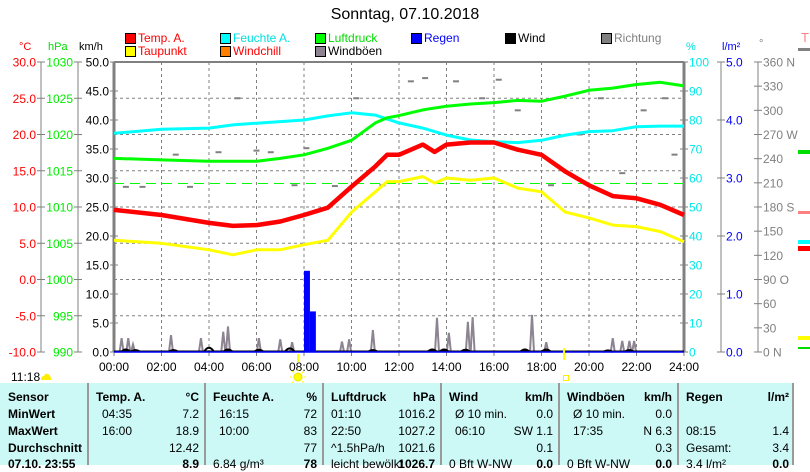 Image resolution: width=810 pixels, height=472 pixels. What do you see at coordinates (773, 159) in the screenshot?
I see `direction-tick-label: 240` at bounding box center [773, 159].